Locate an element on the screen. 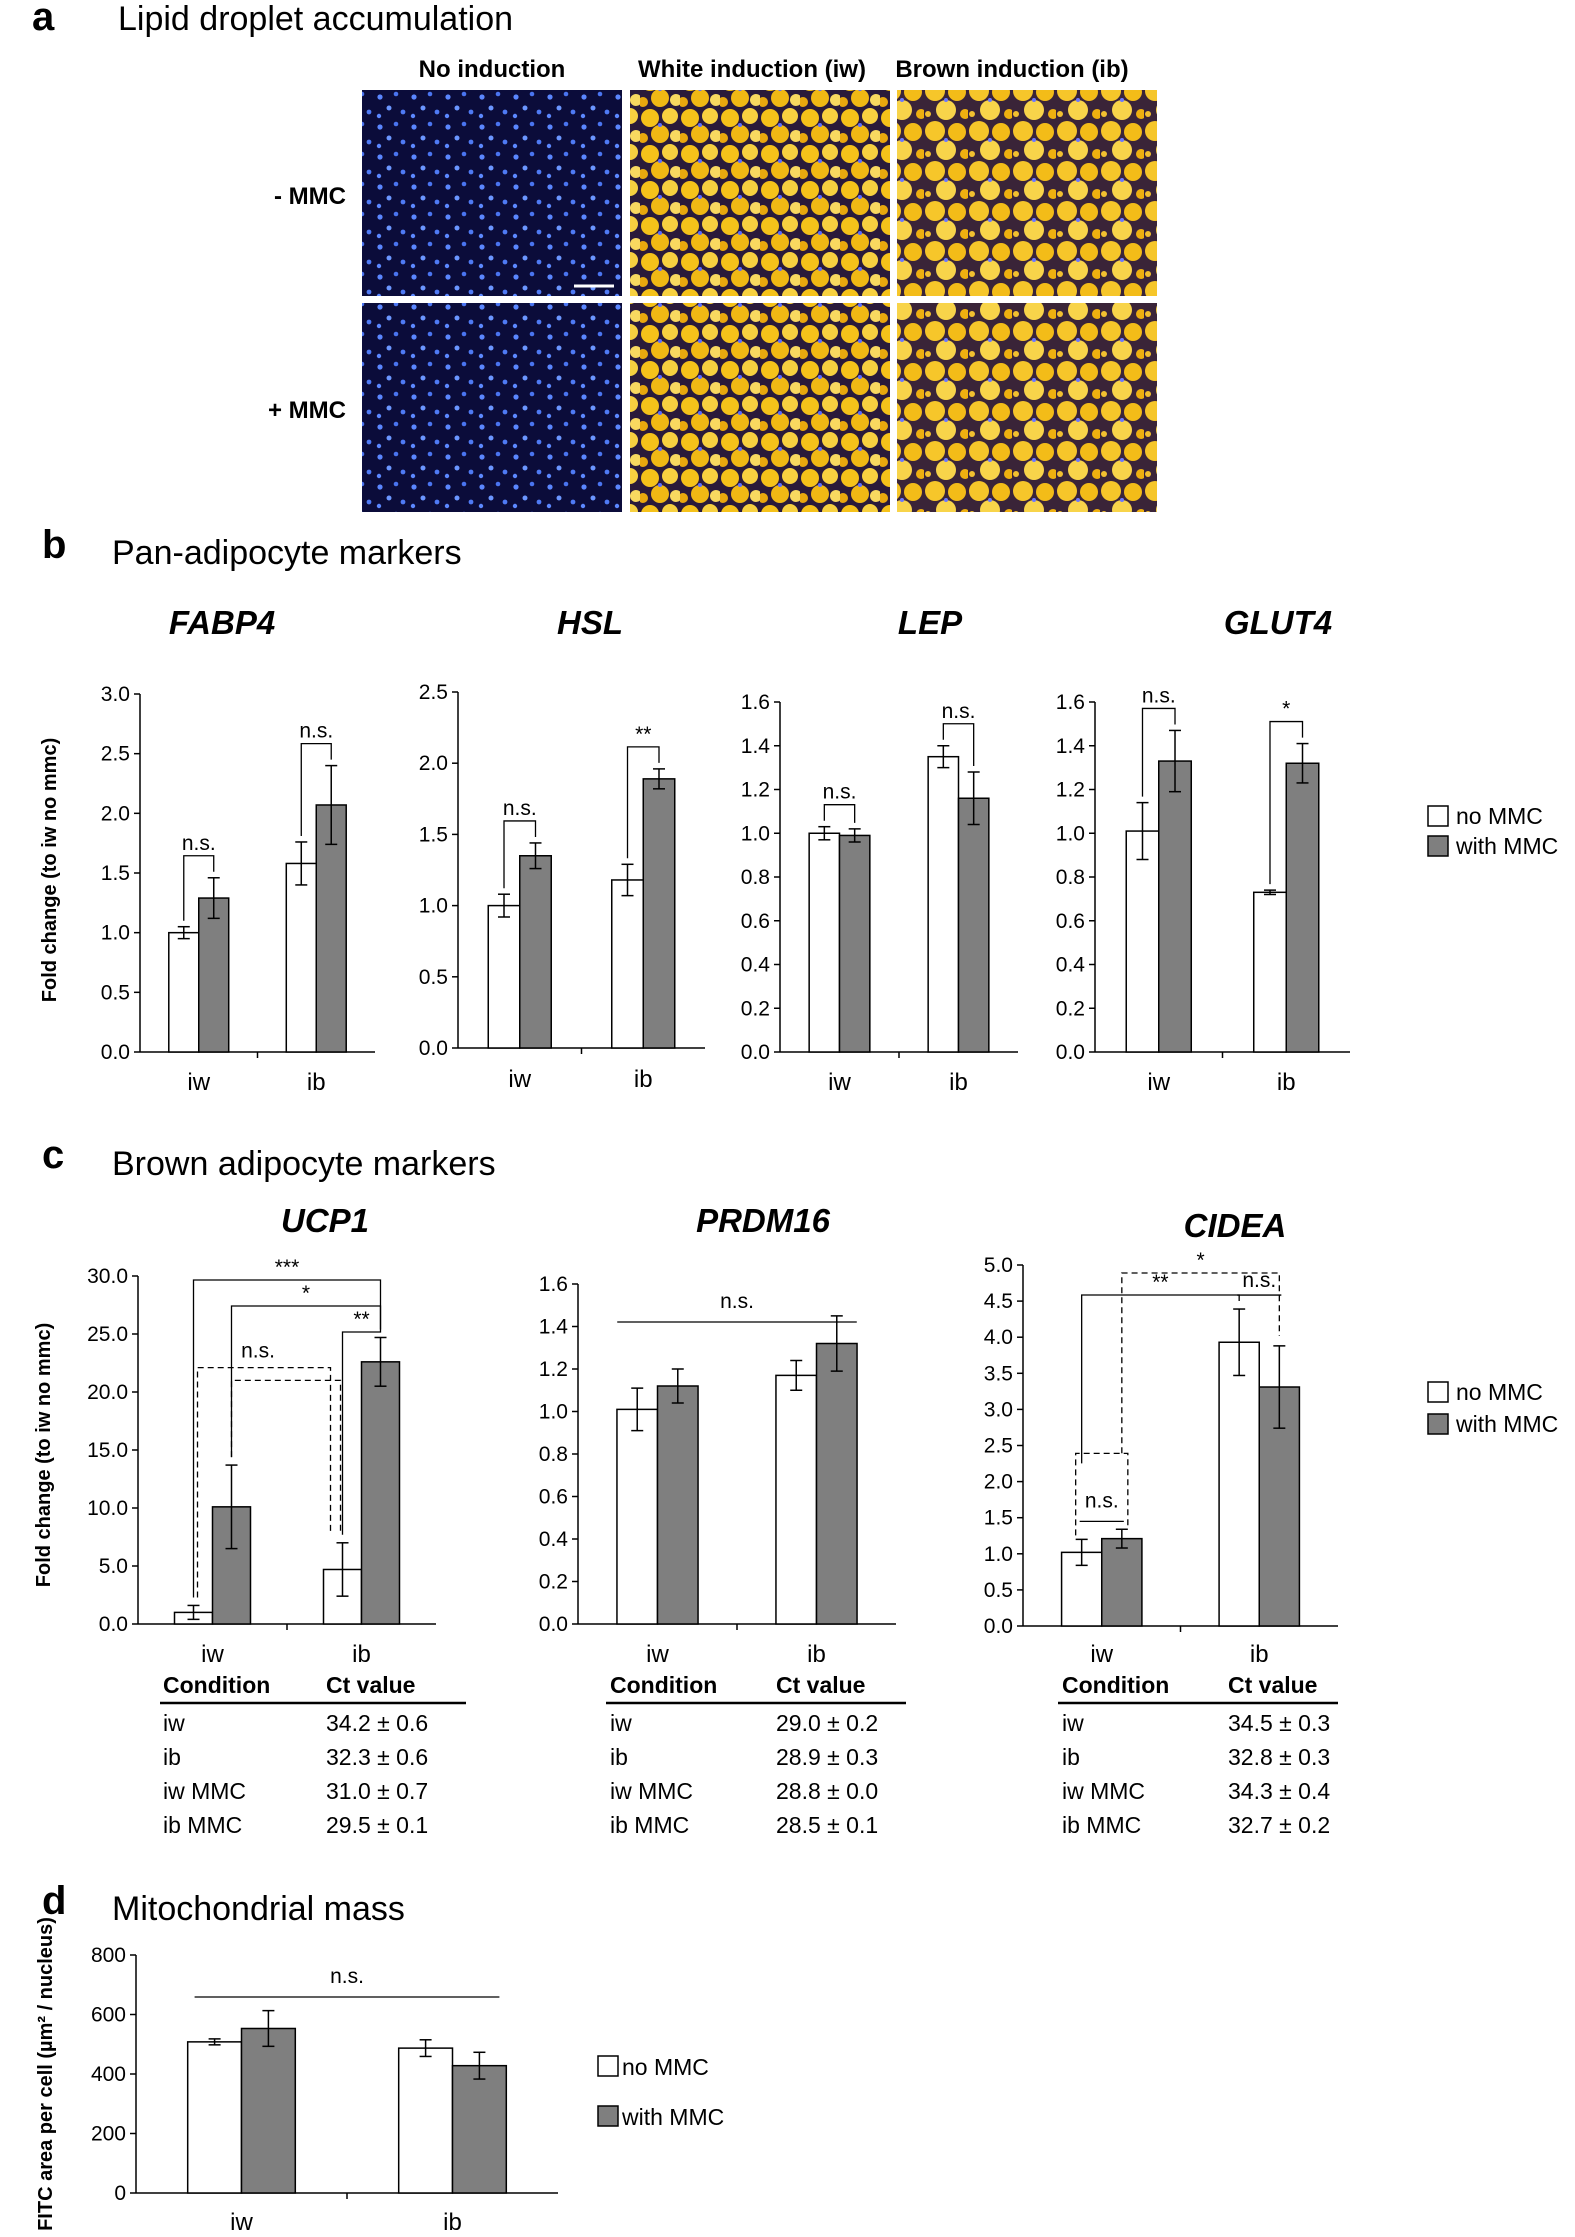 The image size is (1575, 2237). micrograph-white-induction-minus-mmc is located at coordinates (760, 193).